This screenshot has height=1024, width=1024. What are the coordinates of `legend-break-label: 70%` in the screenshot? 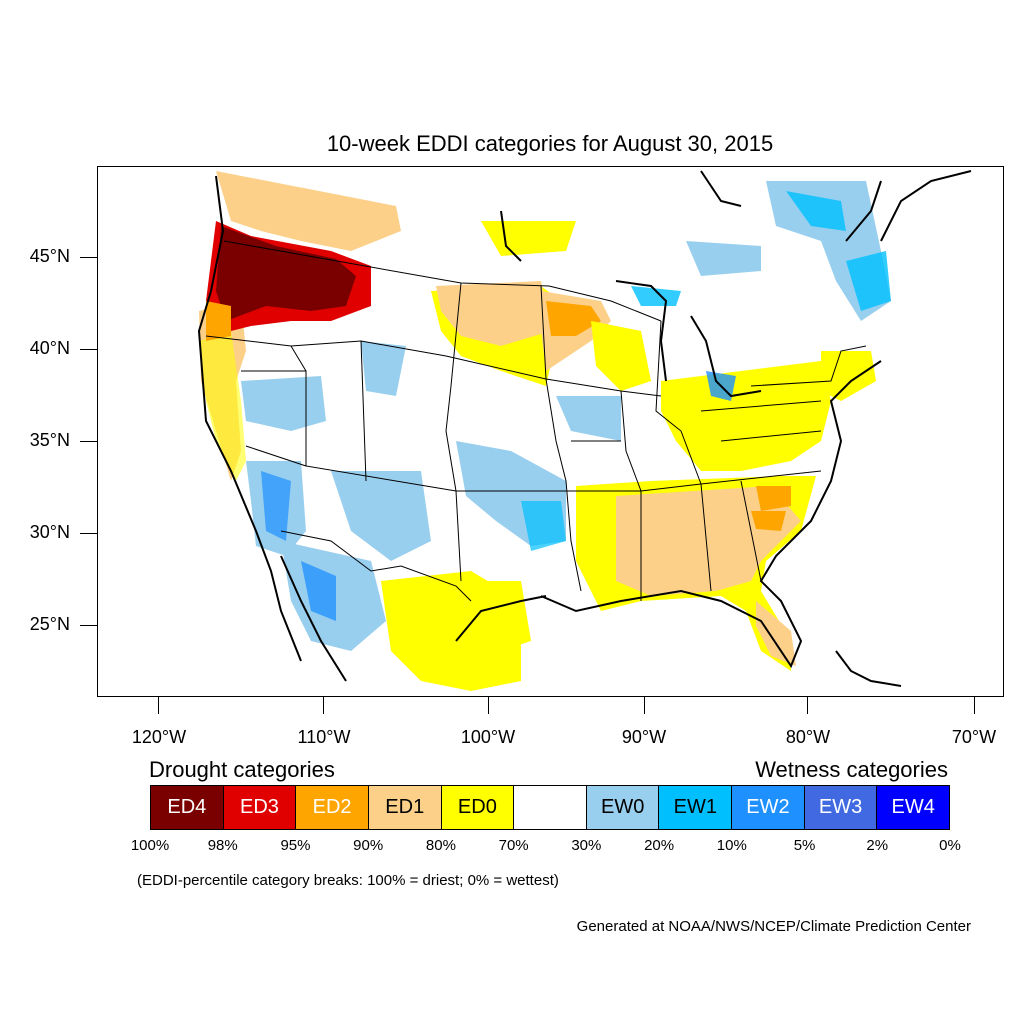 It's located at (513, 845).